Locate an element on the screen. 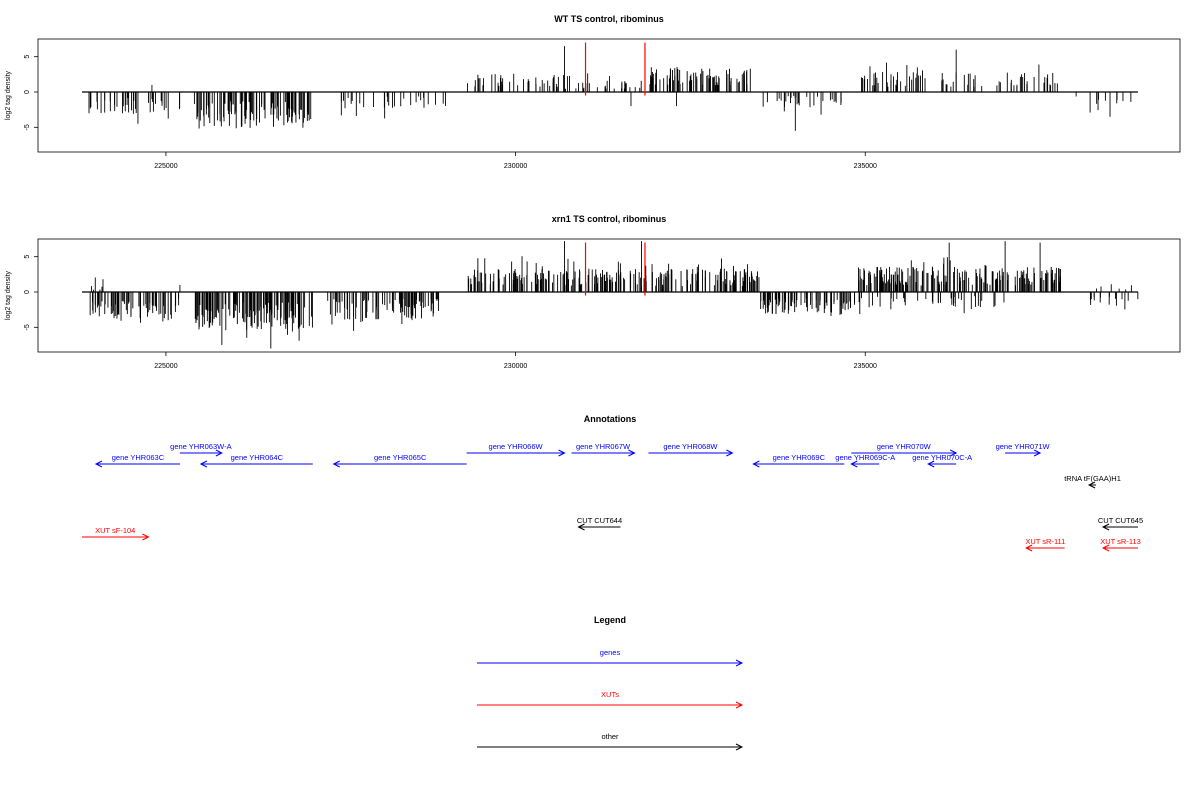 This screenshot has height=800, width=1200. legend-entry: genes is located at coordinates (610, 657).